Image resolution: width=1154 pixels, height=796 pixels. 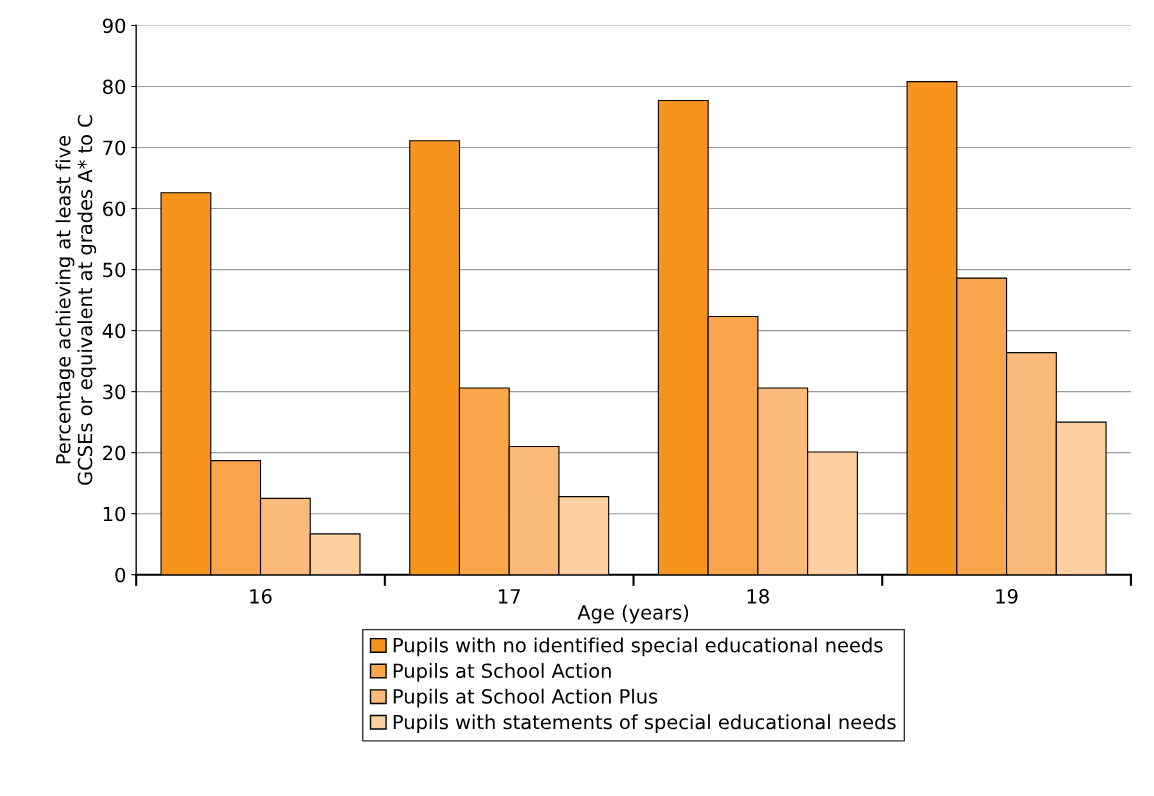 What do you see at coordinates (525, 698) in the screenshot?
I see `legend-label: Pupils at School Action Plus` at bounding box center [525, 698].